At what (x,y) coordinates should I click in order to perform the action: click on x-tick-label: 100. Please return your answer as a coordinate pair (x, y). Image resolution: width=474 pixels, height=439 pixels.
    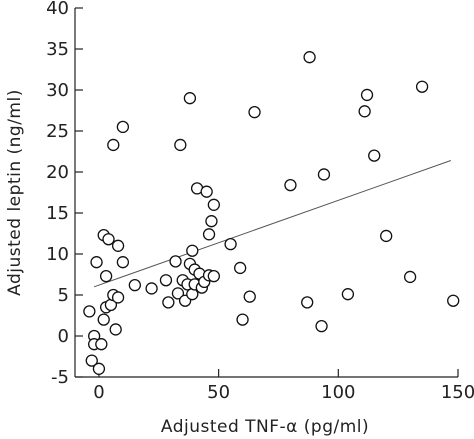
    Looking at the image, I should click on (338, 392).